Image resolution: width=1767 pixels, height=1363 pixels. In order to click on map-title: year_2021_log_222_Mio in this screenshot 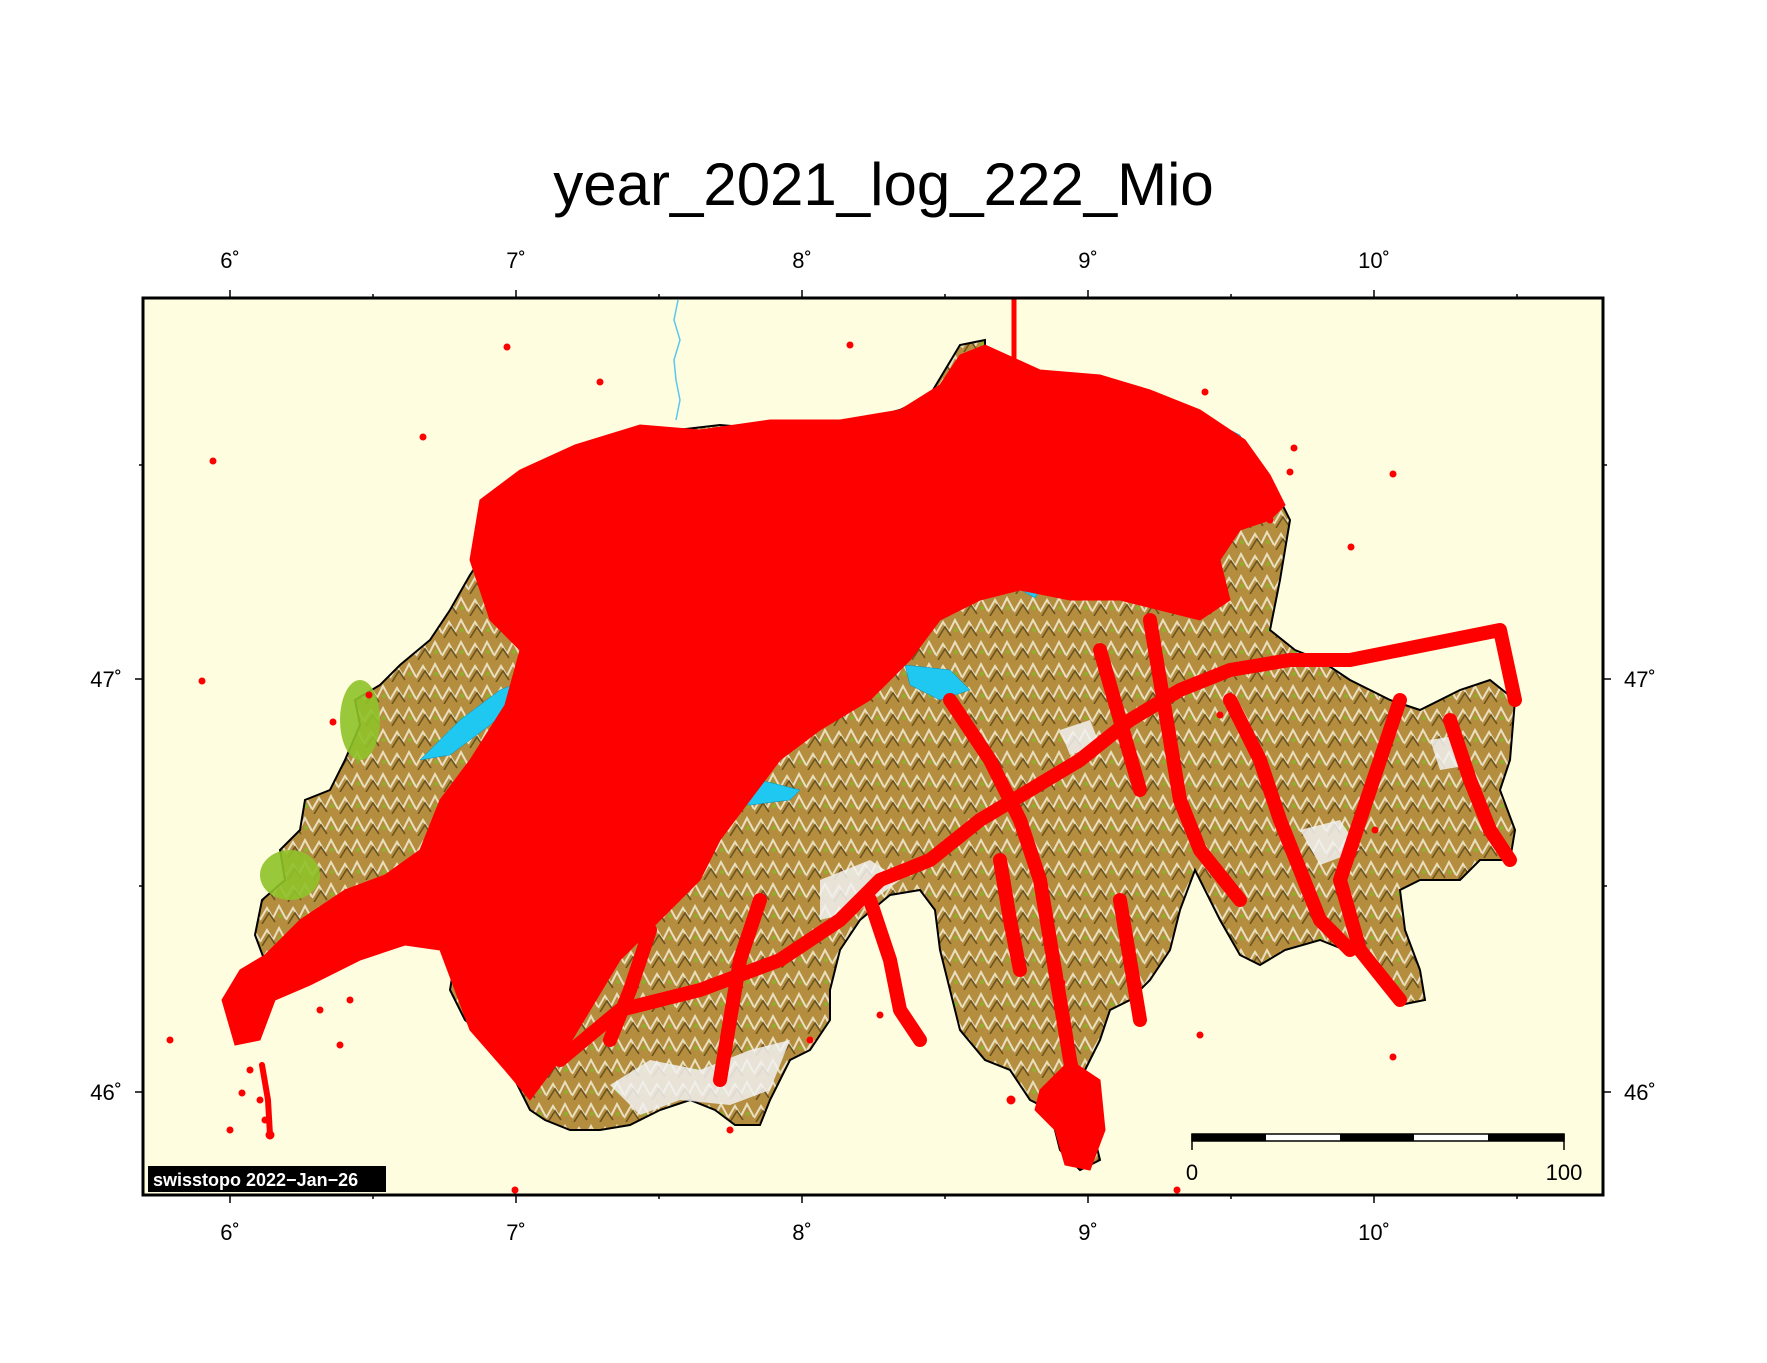, I will do `click(883, 184)`.